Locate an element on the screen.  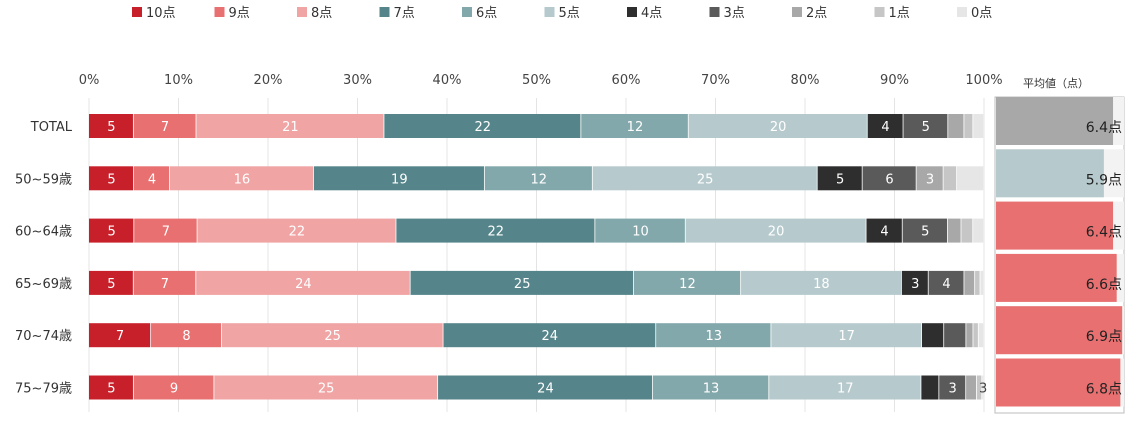
data-label-65-69-s1: 7 is located at coordinates (165, 284).